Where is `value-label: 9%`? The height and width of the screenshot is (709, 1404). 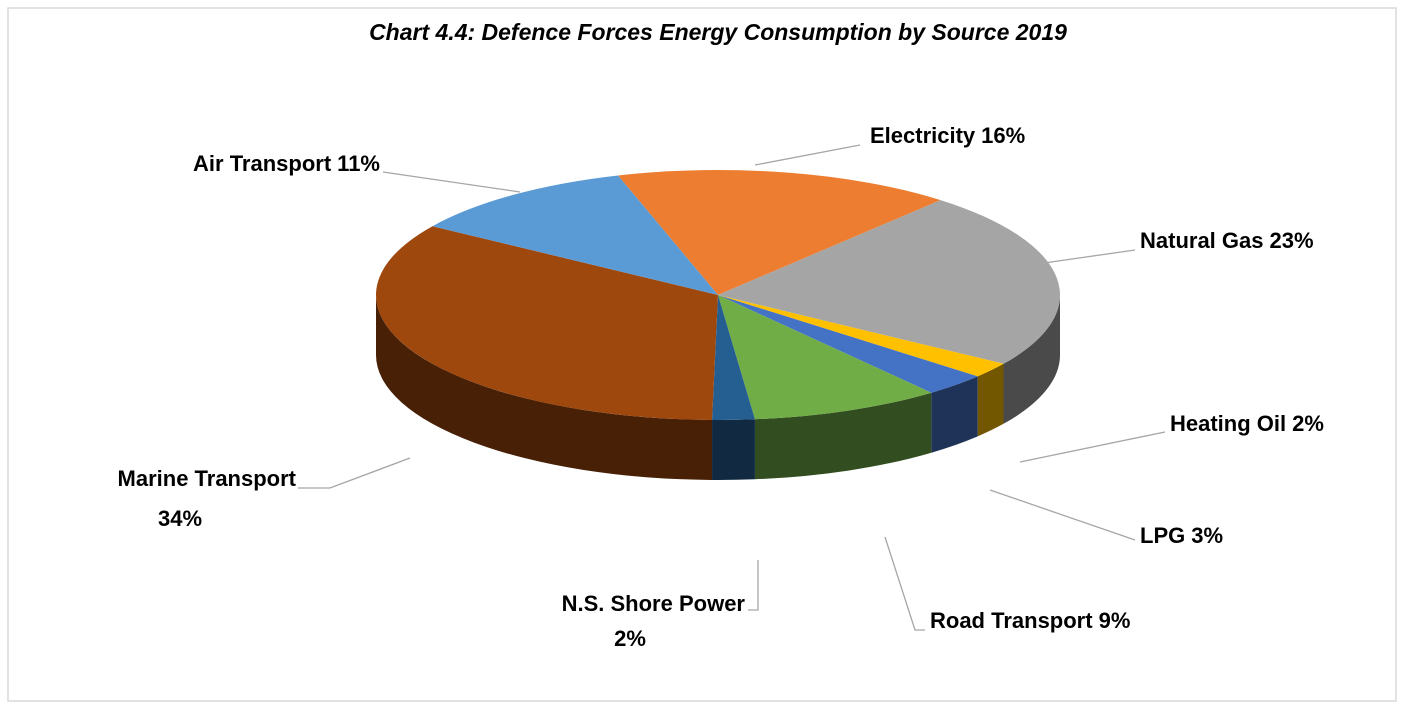 value-label: 9% is located at coordinates (1115, 620).